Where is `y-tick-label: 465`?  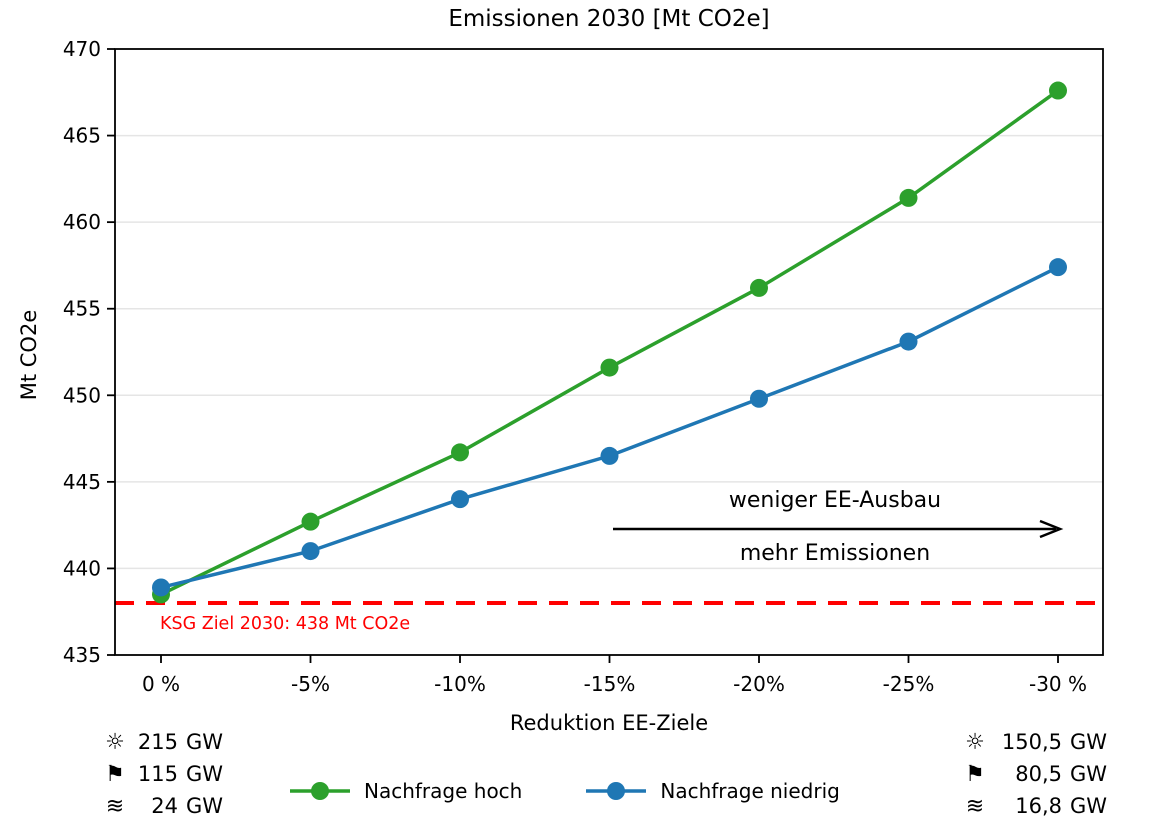
y-tick-label: 465 is located at coordinates (82, 136).